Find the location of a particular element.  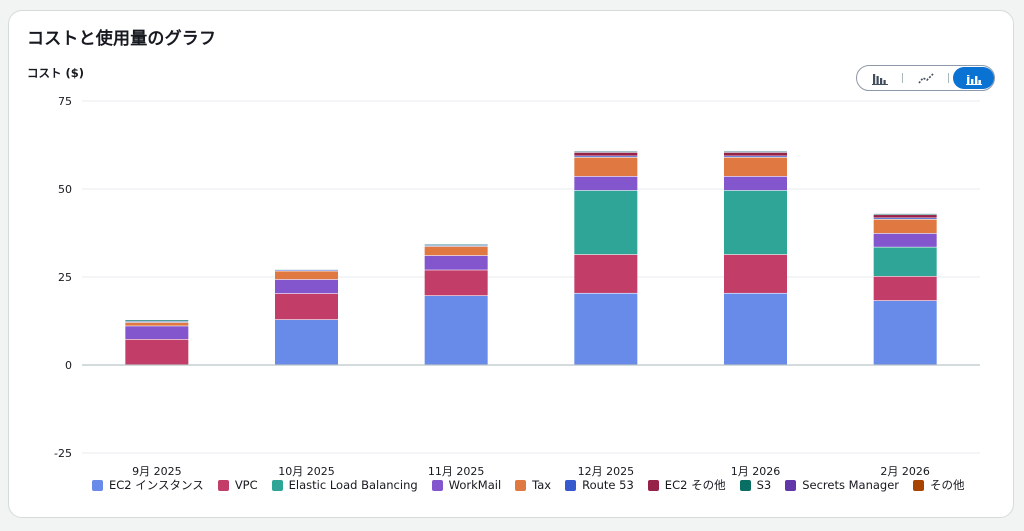

y-tick-label: 75 is located at coordinates (65, 101).